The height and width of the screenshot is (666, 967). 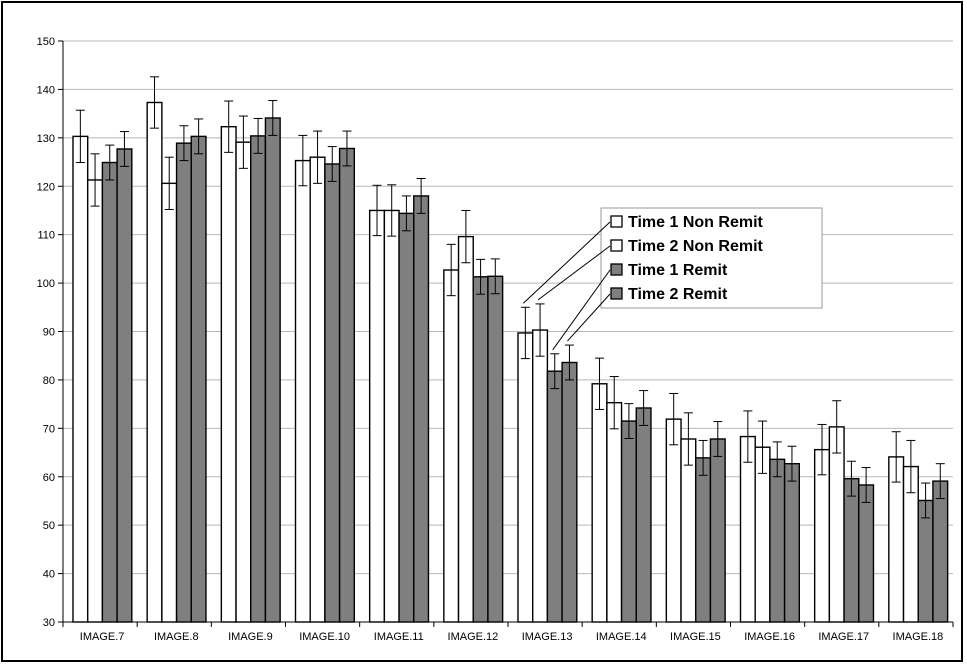 What do you see at coordinates (49, 623) in the screenshot?
I see `y-tick-label: 30` at bounding box center [49, 623].